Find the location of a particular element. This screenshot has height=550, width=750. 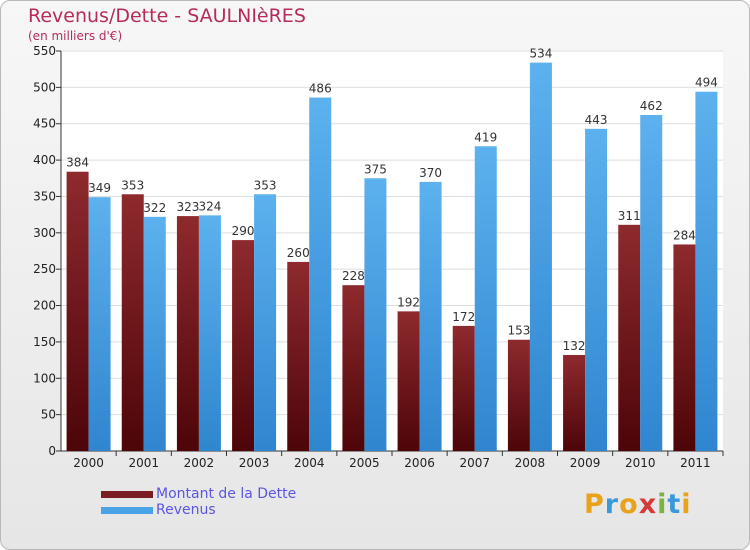

data-label-dette: 353 is located at coordinates (132, 185).